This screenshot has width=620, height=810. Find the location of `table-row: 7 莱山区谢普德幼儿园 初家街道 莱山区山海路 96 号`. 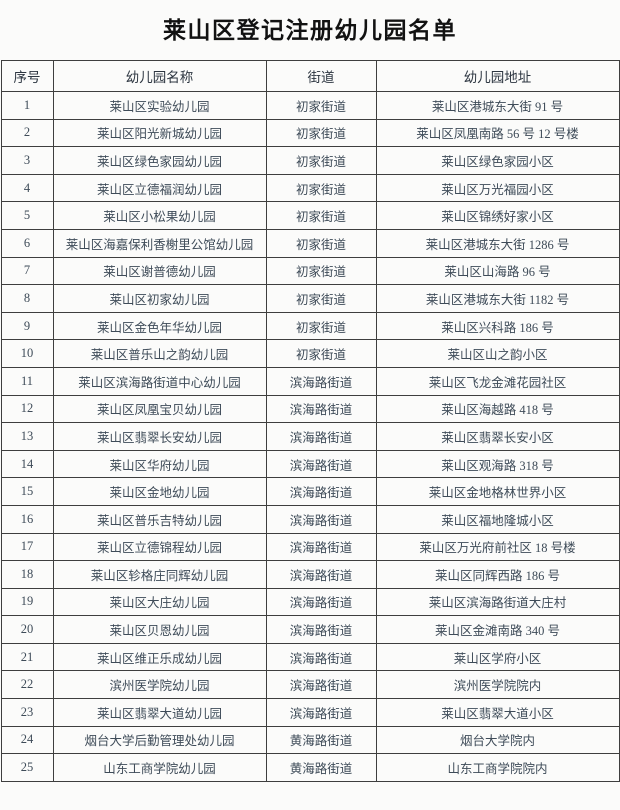

table-row: 7 莱山区谢普德幼儿园 初家街道 莱山区山海路 96 号 is located at coordinates (310, 271).